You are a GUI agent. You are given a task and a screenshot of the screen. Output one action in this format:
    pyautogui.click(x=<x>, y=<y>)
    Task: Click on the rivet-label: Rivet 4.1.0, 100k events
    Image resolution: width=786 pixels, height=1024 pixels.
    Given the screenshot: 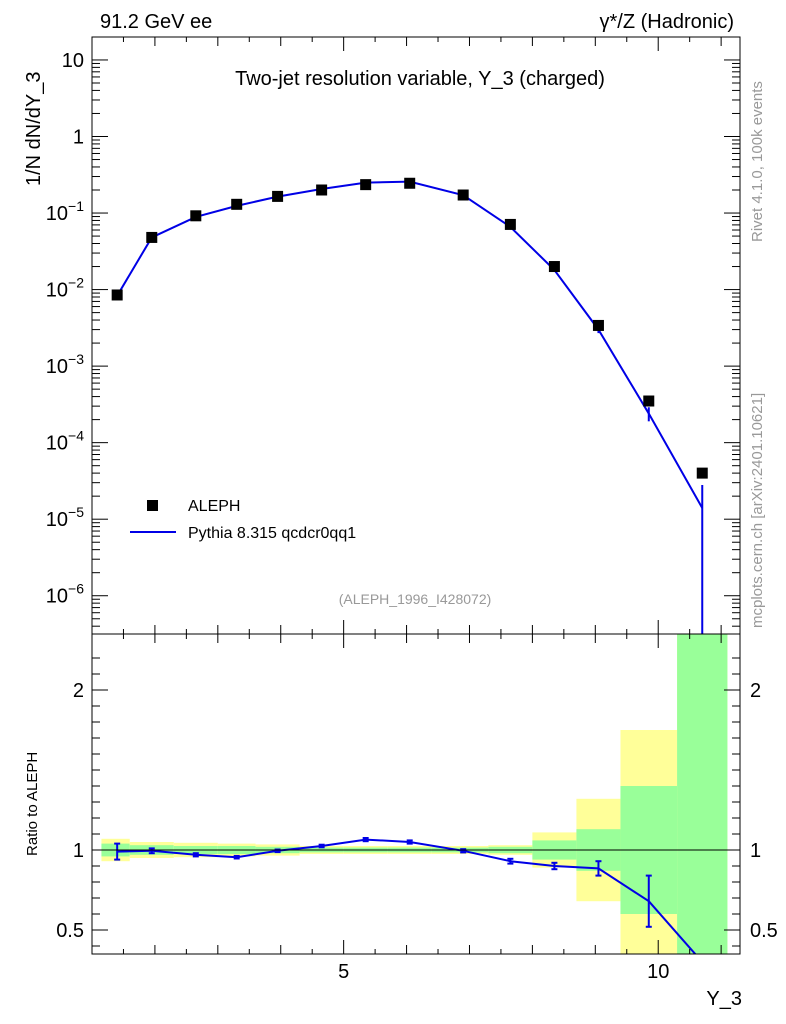 What is the action you would take?
    pyautogui.click(x=757, y=161)
    